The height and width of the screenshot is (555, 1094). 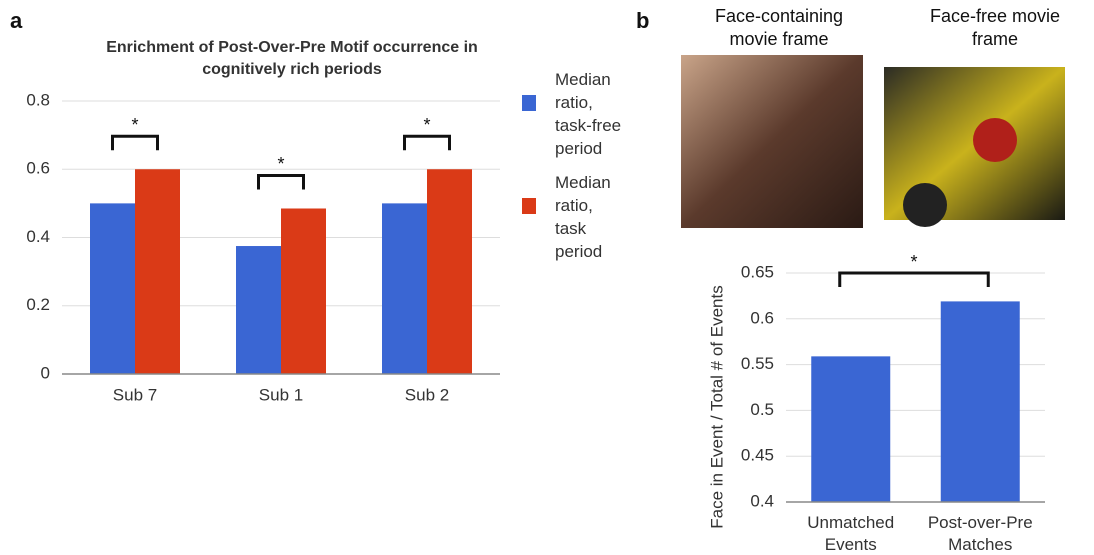 I want to click on text-line: task, so click(x=571, y=228).